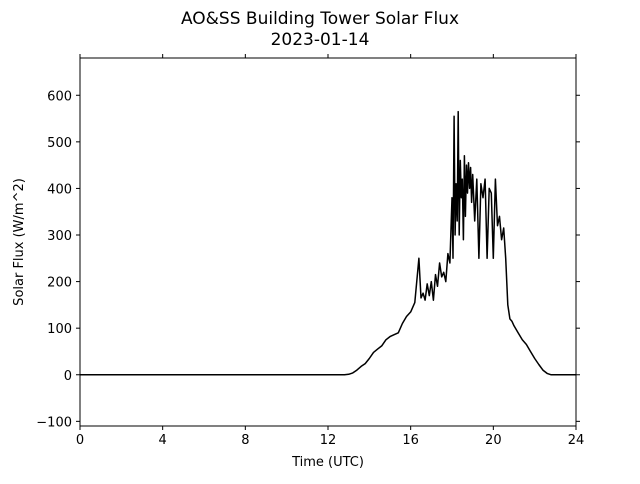 The width and height of the screenshot is (640, 484). I want to click on chart-title: AO&SS Building Tower Solar Flux, so click(320, 19).